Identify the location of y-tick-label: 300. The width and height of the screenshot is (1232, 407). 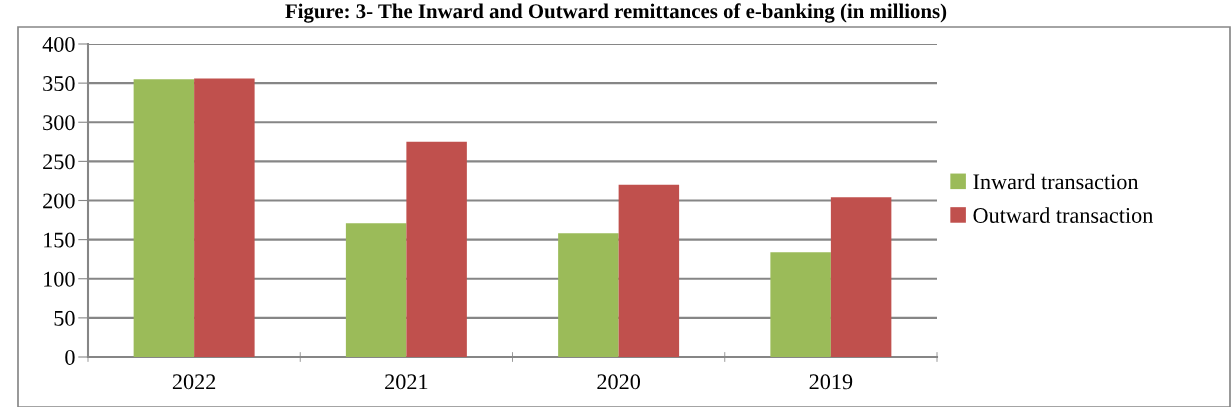
(59, 123).